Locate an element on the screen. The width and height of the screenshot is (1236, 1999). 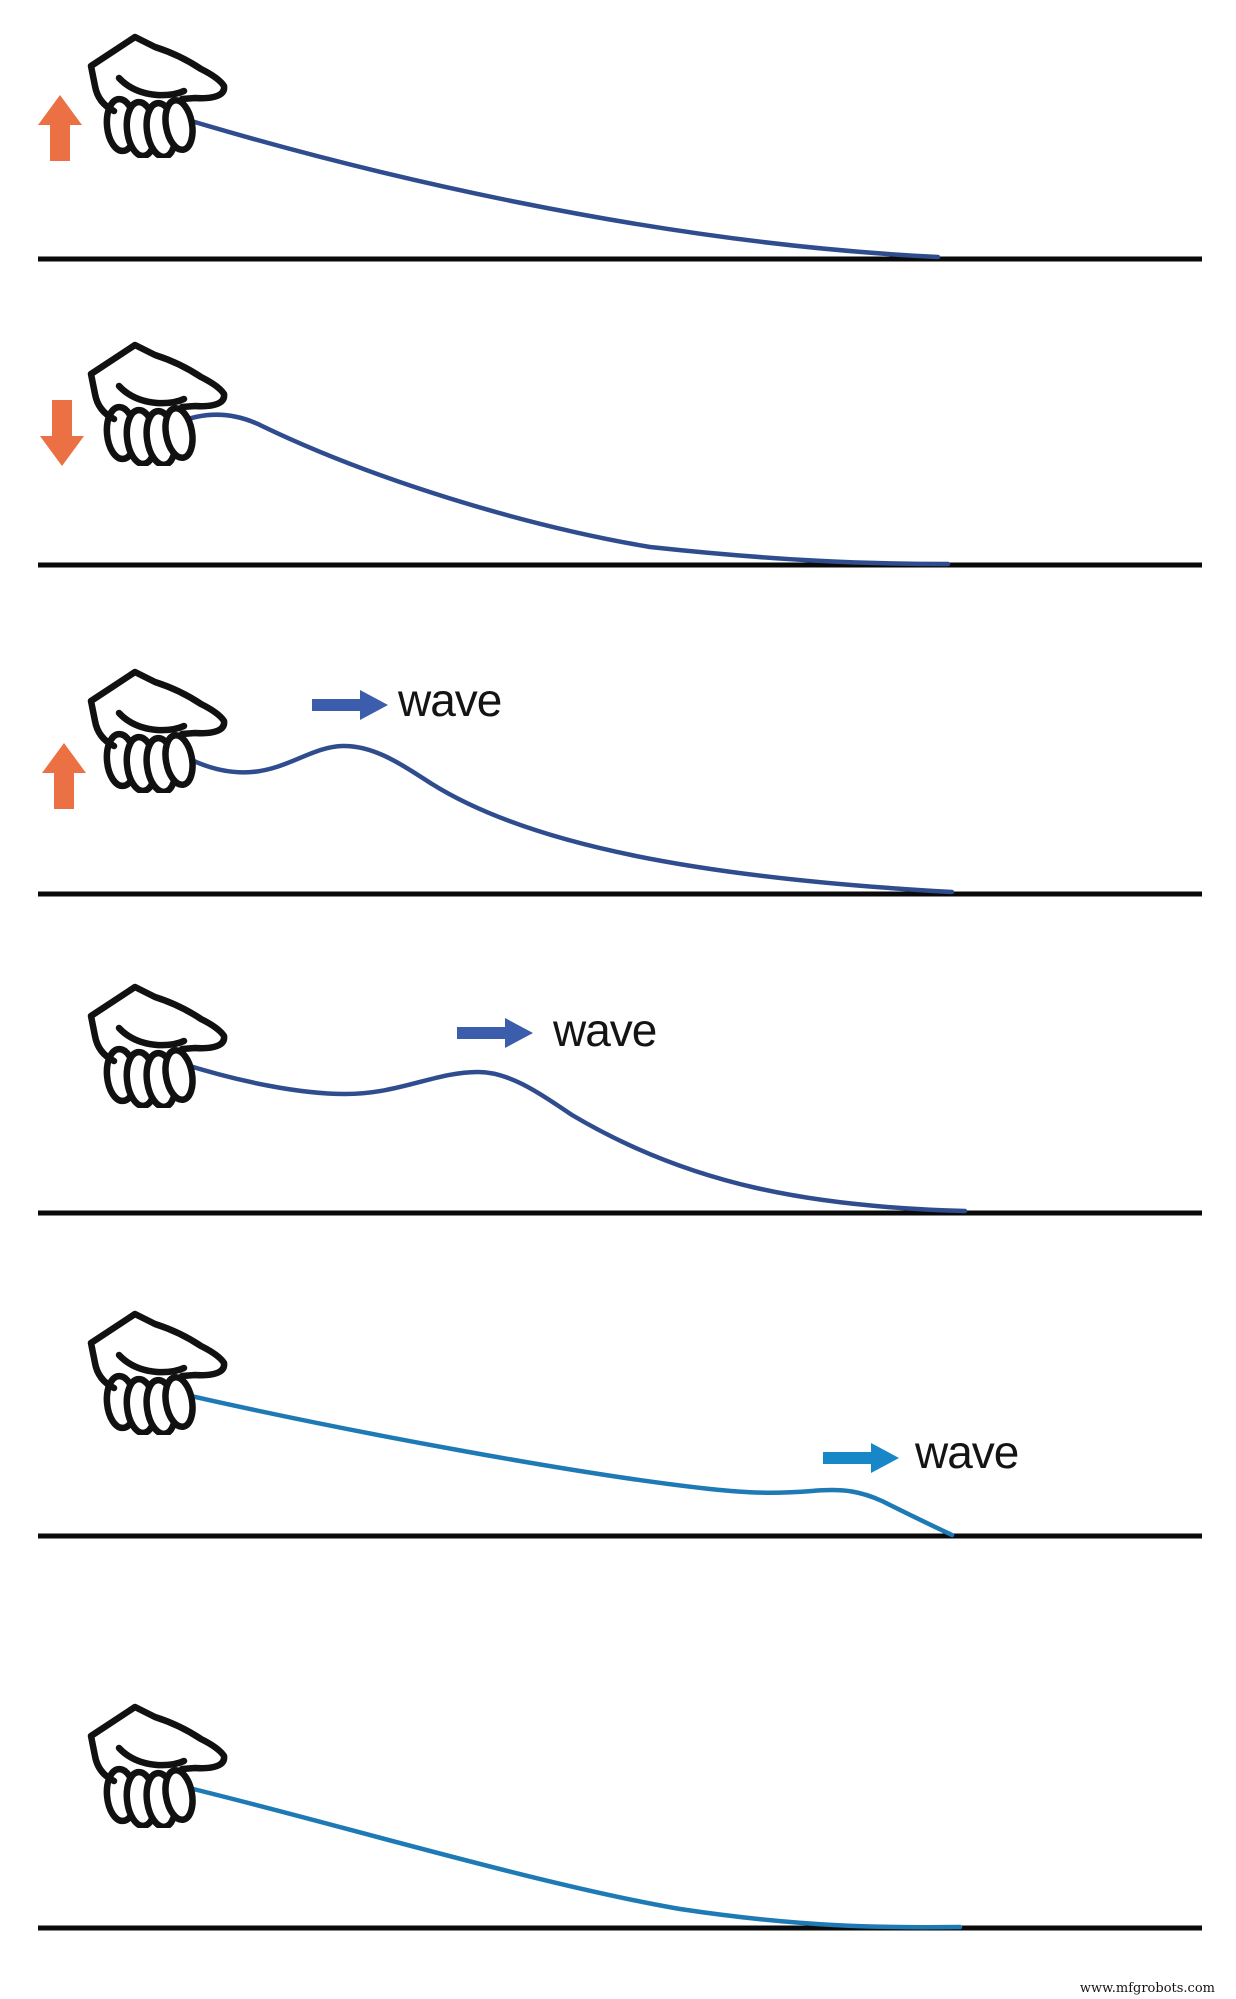
panel-step-3: wave is located at coordinates (620, 784).